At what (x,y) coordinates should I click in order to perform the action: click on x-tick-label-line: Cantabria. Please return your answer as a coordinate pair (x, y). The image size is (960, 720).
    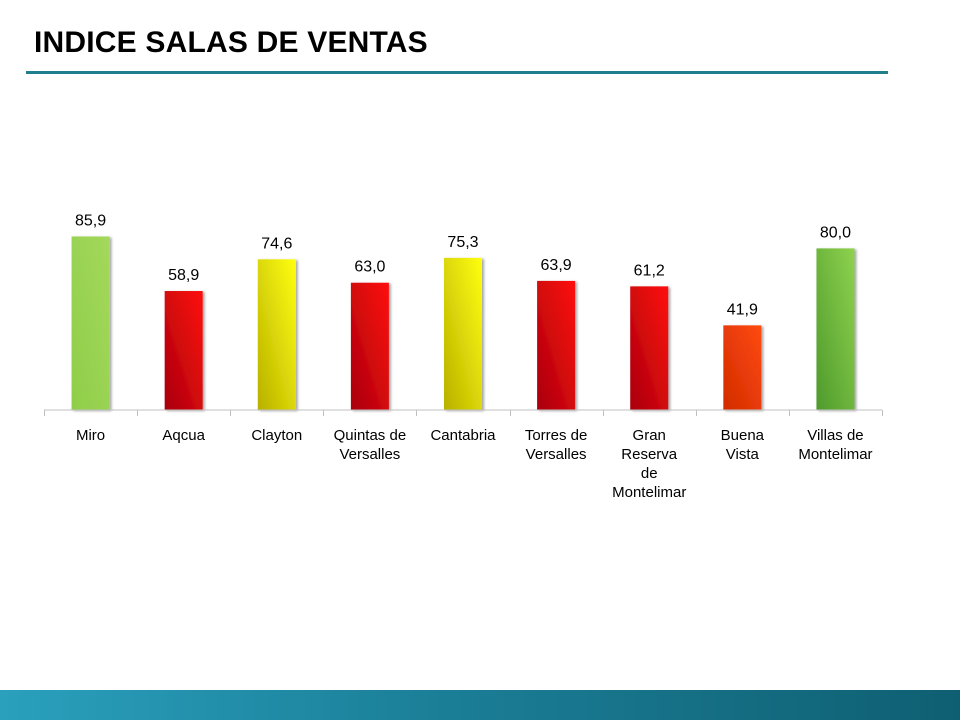
    Looking at the image, I should click on (463, 435).